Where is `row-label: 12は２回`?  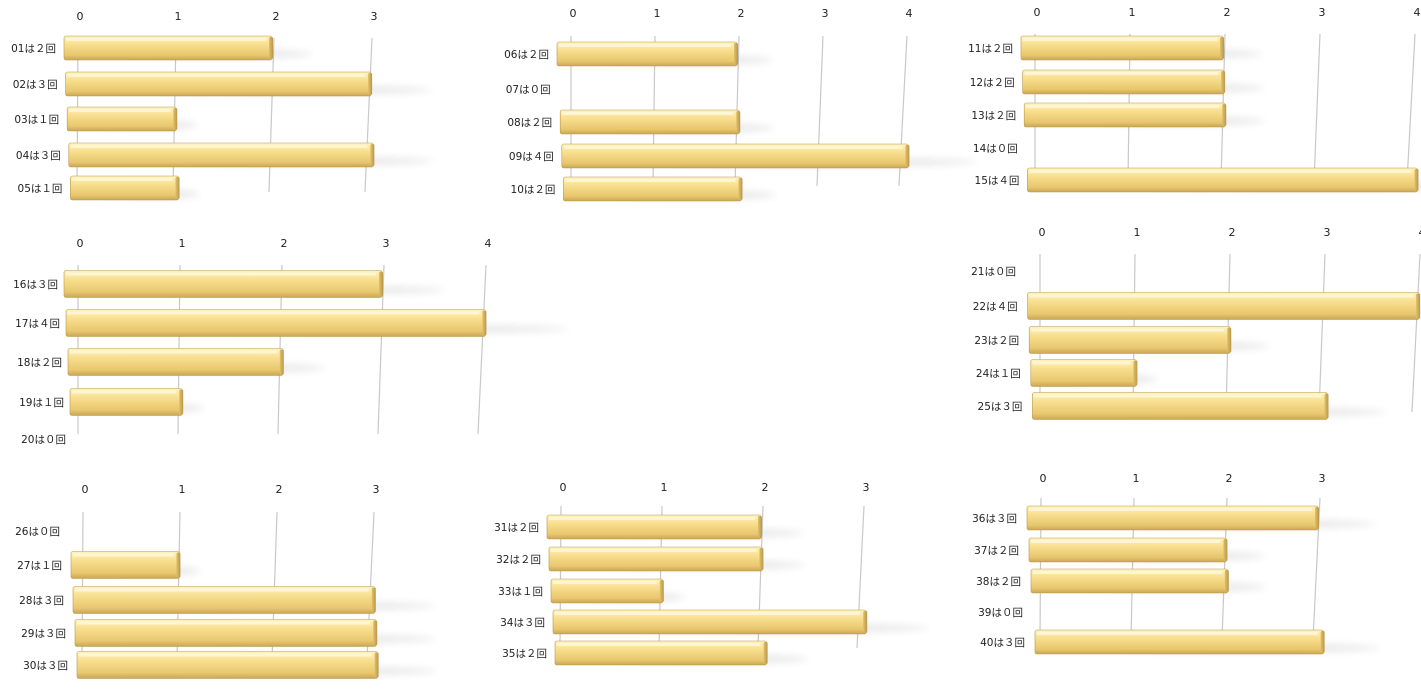 row-label: 12は２回 is located at coordinates (992, 83).